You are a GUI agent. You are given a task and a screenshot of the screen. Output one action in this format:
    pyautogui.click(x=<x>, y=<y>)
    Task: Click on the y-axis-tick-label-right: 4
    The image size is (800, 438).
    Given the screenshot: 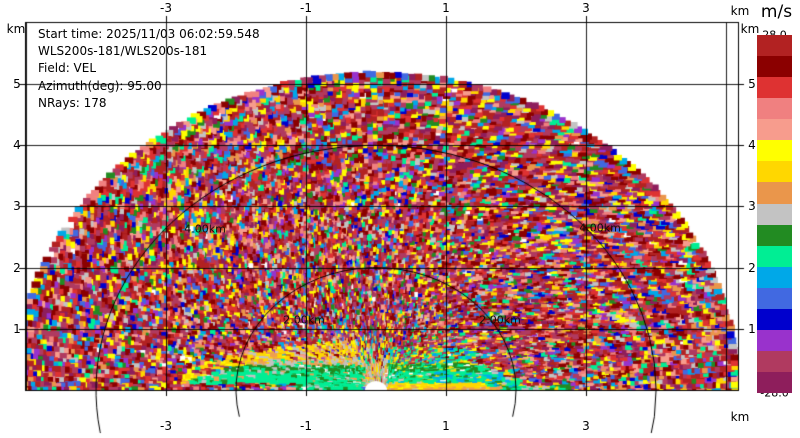 What is the action you would take?
    pyautogui.click(x=752, y=145)
    